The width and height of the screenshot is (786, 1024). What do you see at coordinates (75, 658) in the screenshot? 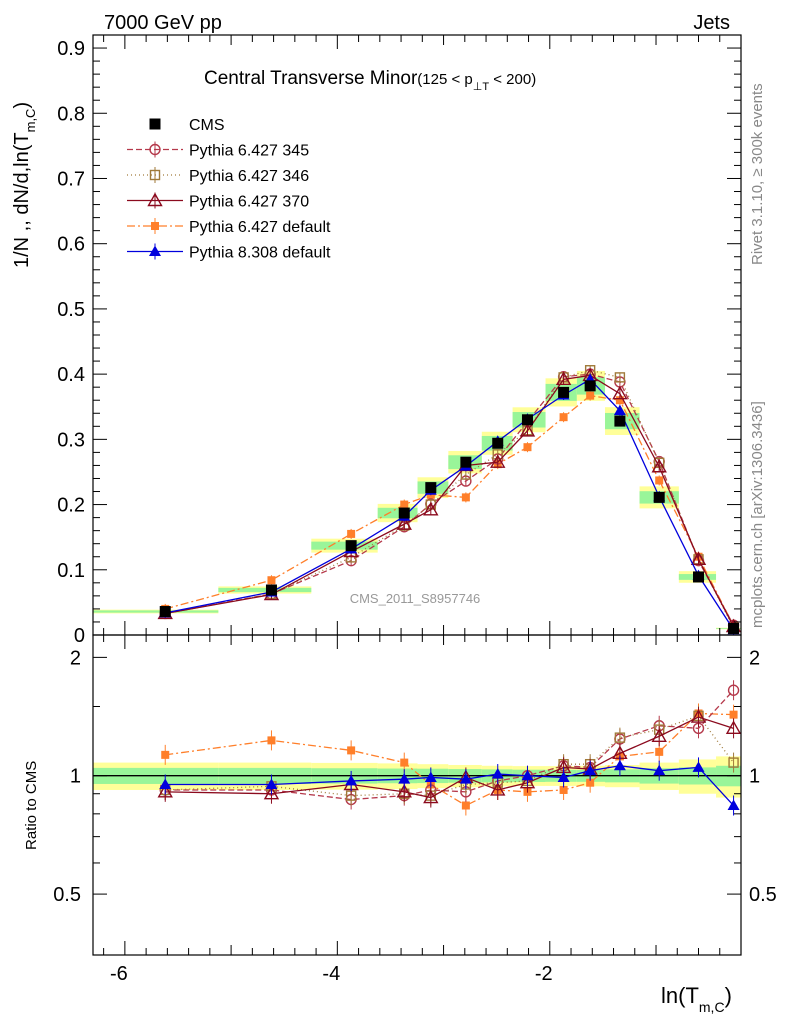
I see `ratio-tick-label-left: 2` at bounding box center [75, 658].